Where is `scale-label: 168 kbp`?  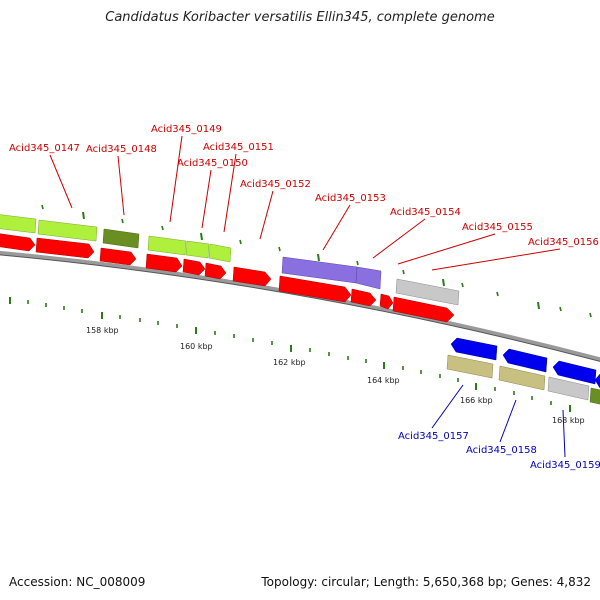 scale-label: 168 kbp is located at coordinates (568, 420).